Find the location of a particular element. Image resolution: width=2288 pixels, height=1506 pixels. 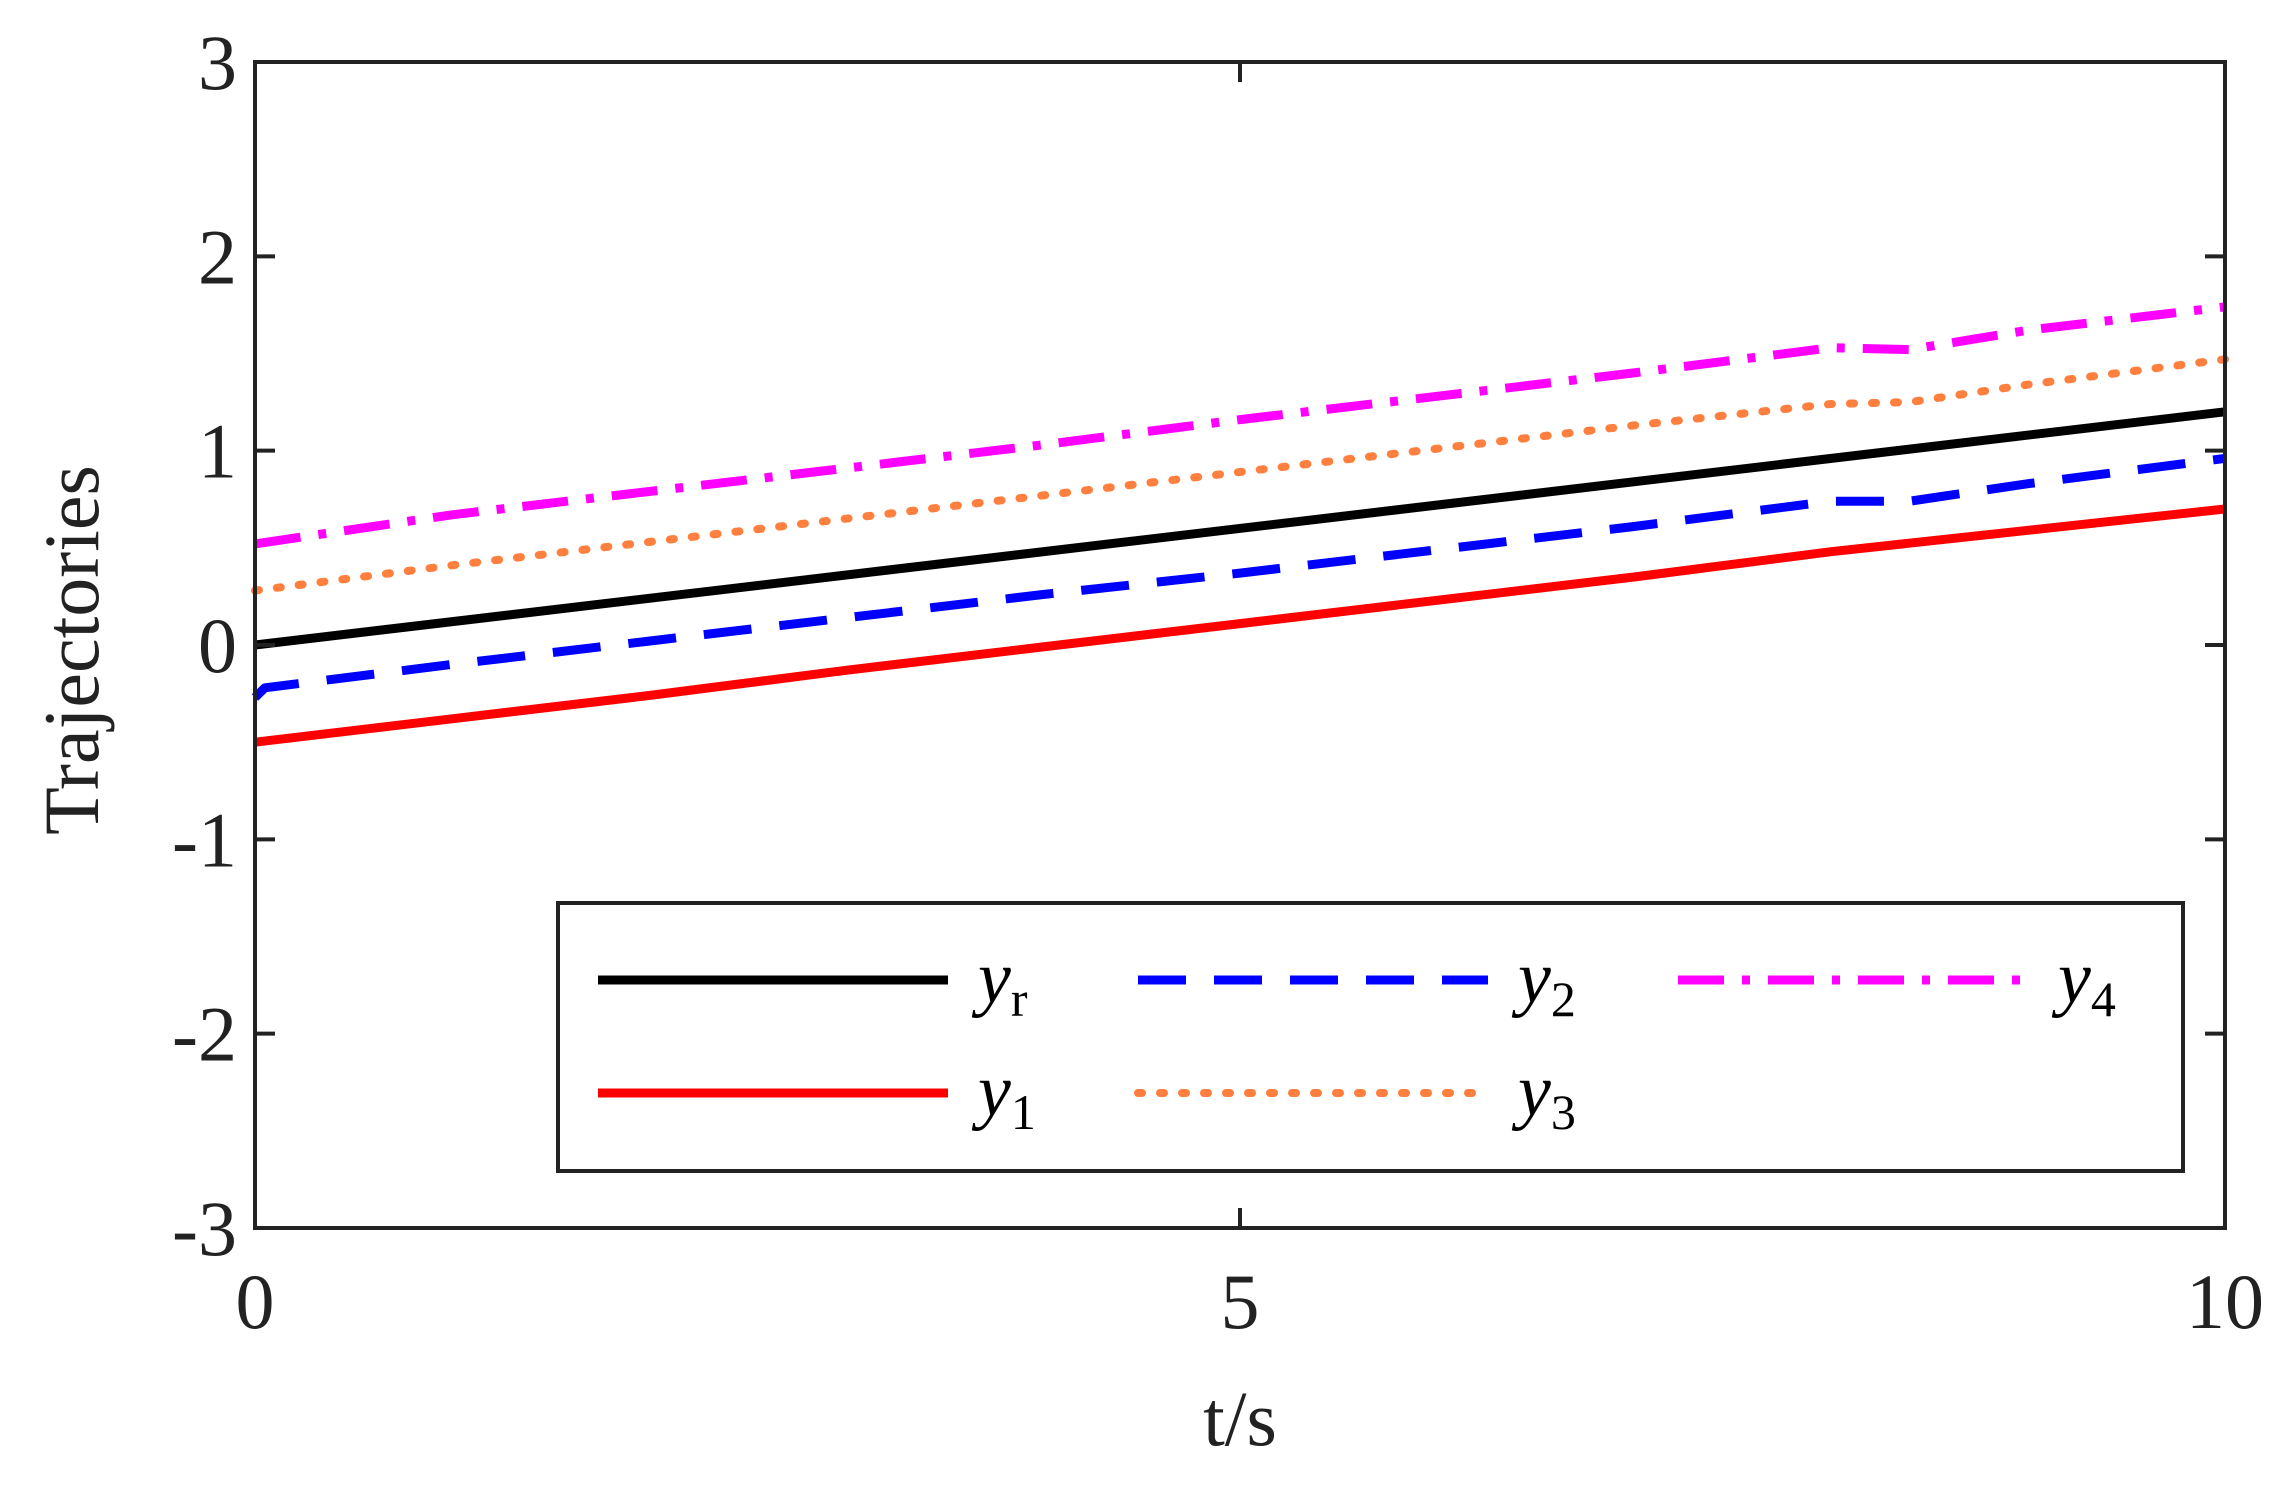

y-tick-label: 3 is located at coordinates (217, 62).